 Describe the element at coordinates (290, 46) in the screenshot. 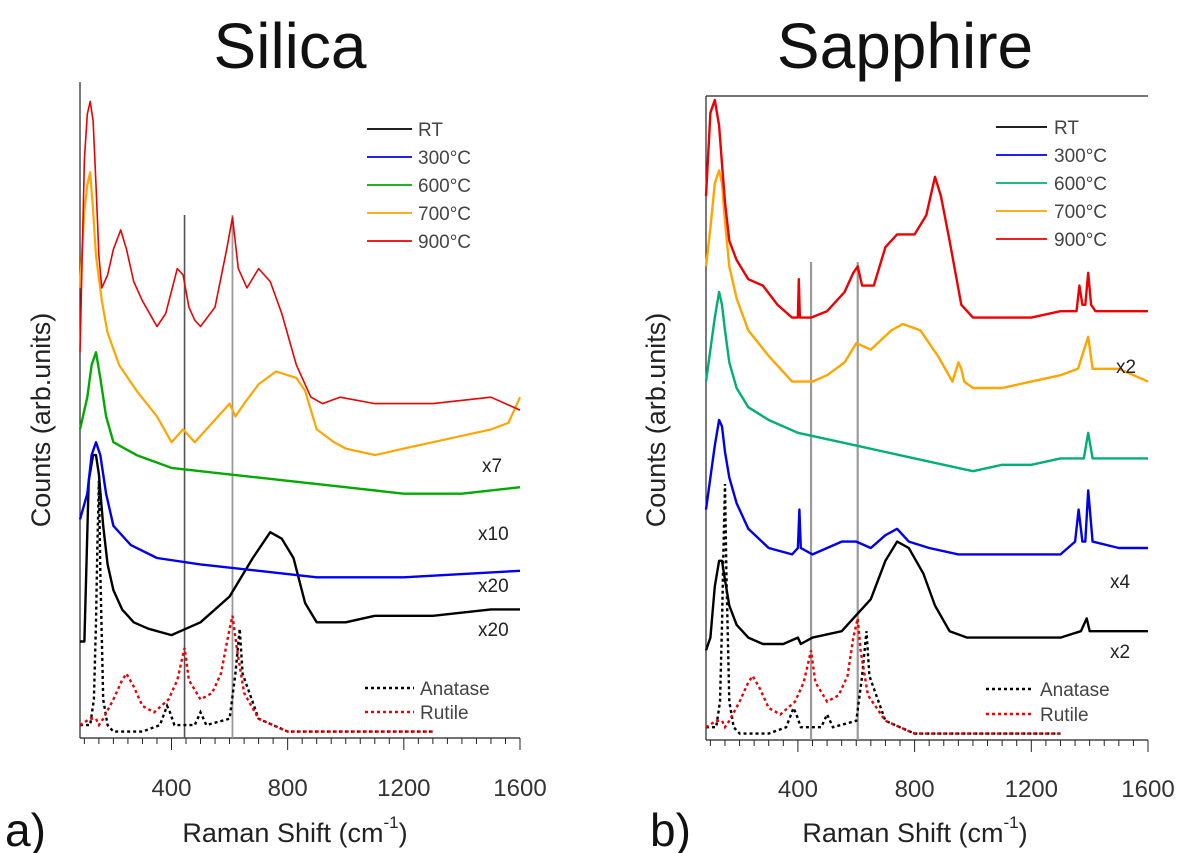

I see `chart-title: Silica` at that location.